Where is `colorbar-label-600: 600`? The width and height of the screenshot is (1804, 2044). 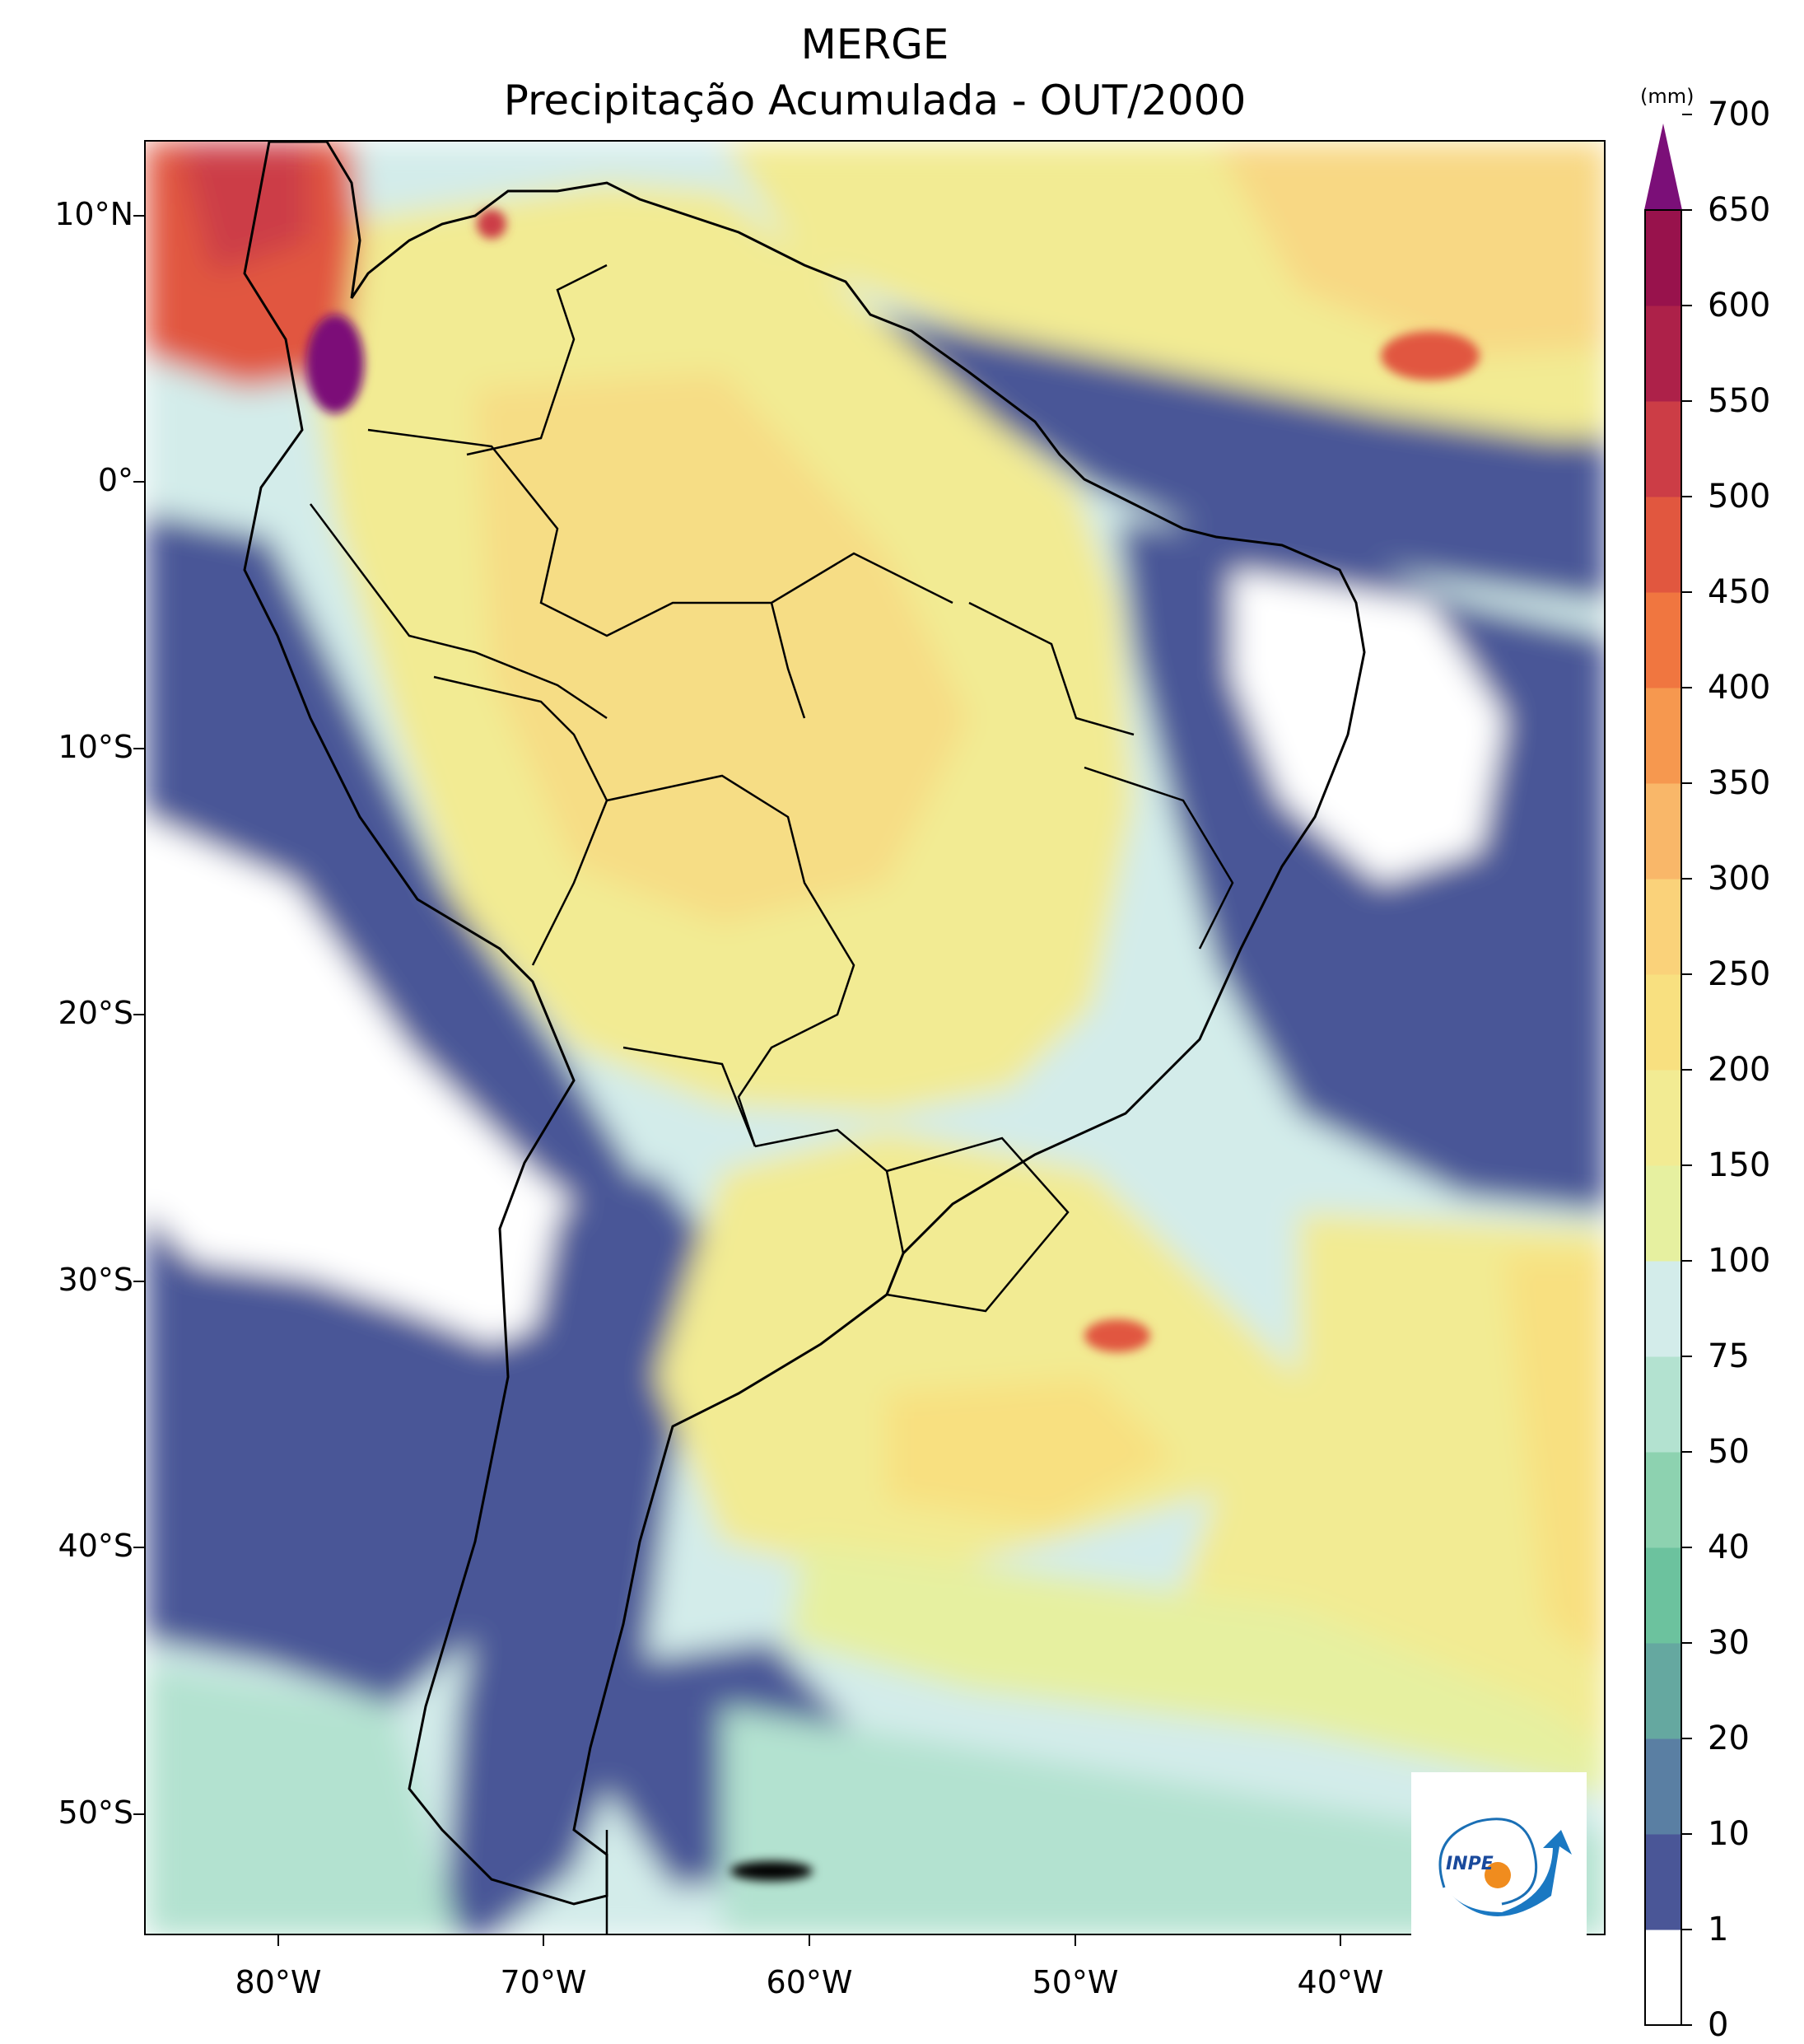
colorbar-label-600: 600 is located at coordinates (1740, 305).